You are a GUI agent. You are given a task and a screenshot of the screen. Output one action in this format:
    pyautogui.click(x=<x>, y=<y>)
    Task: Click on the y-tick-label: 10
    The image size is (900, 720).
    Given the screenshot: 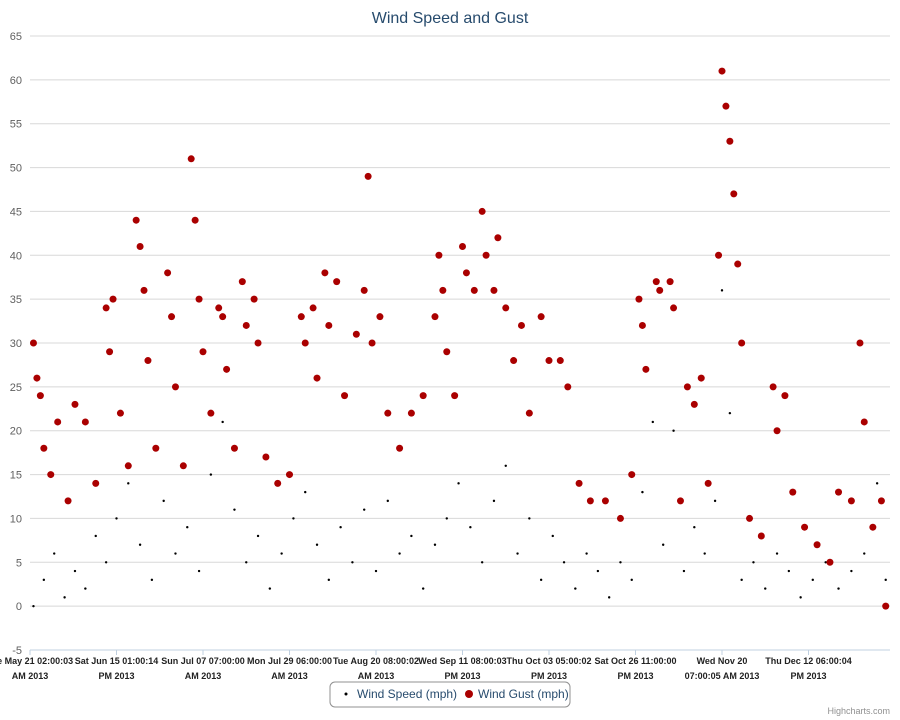 What is the action you would take?
    pyautogui.click(x=16, y=519)
    